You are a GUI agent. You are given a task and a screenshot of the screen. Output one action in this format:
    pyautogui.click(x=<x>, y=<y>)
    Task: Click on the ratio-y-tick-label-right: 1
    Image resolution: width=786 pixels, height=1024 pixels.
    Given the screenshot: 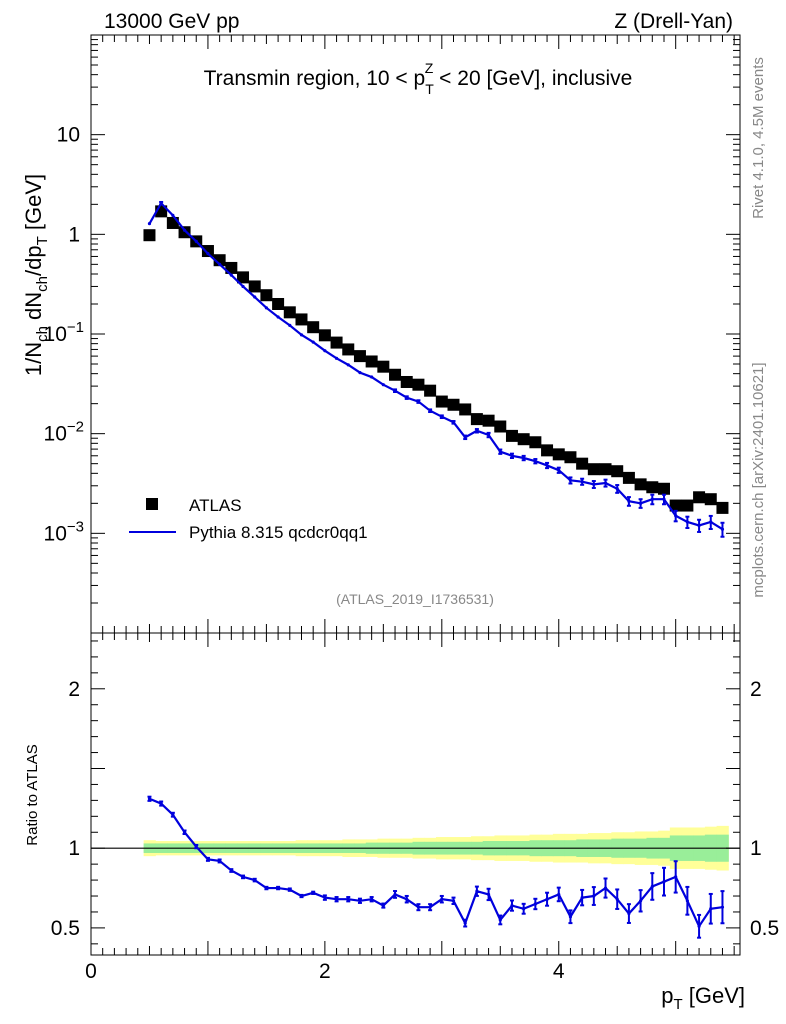 What is the action you would take?
    pyautogui.click(x=756, y=848)
    